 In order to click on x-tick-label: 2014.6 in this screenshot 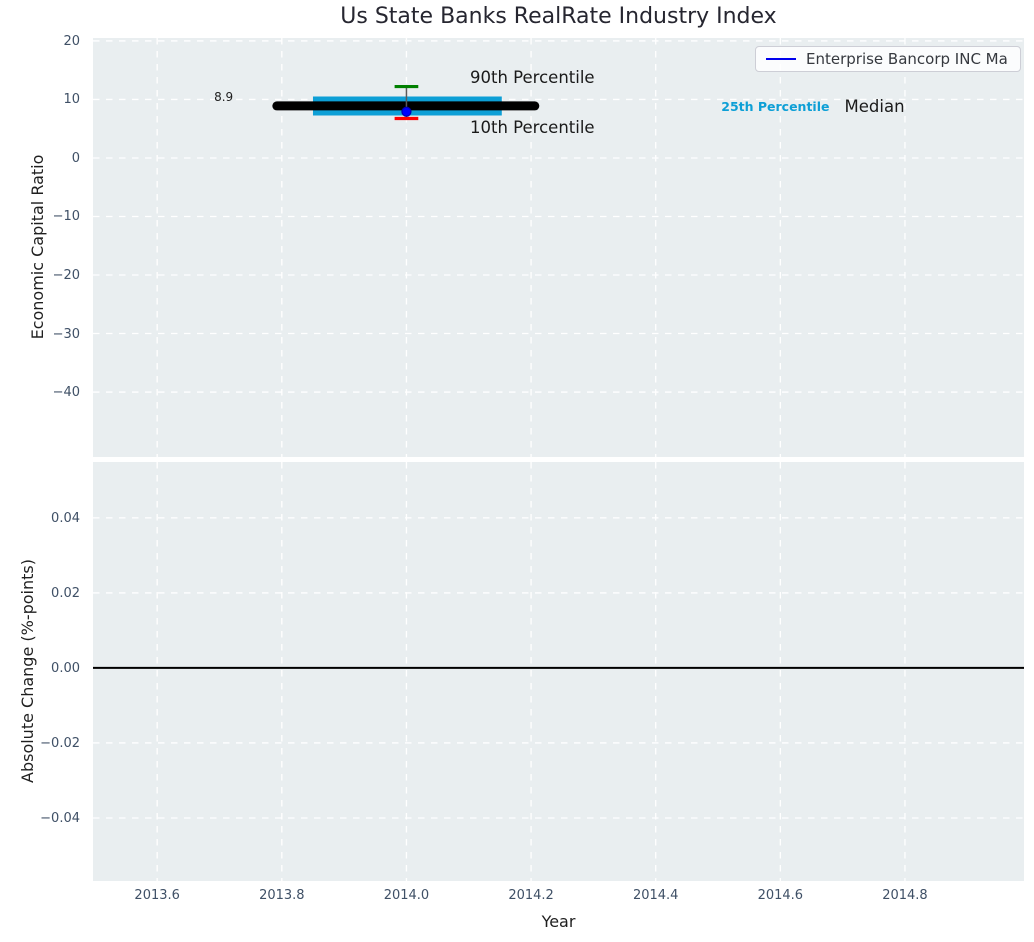, I will do `click(780, 895)`.